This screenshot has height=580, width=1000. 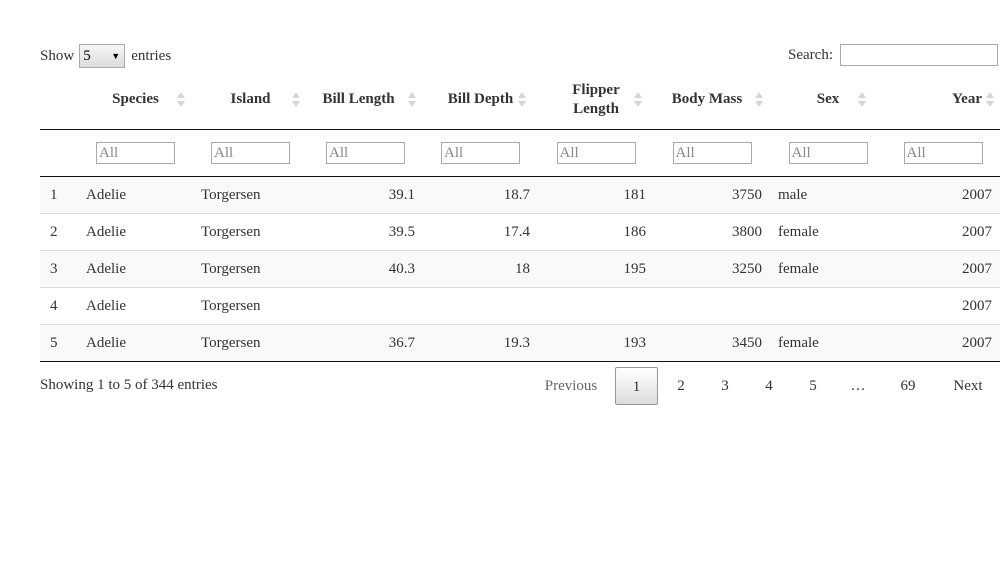 What do you see at coordinates (57, 55) in the screenshot?
I see `show-label: Show` at bounding box center [57, 55].